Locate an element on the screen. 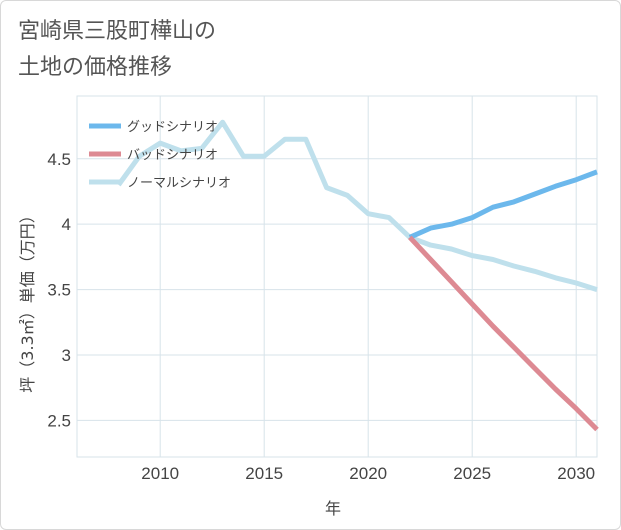 Image resolution: width=621 pixels, height=530 pixels. y-tick-label: 3 is located at coordinates (66, 355).